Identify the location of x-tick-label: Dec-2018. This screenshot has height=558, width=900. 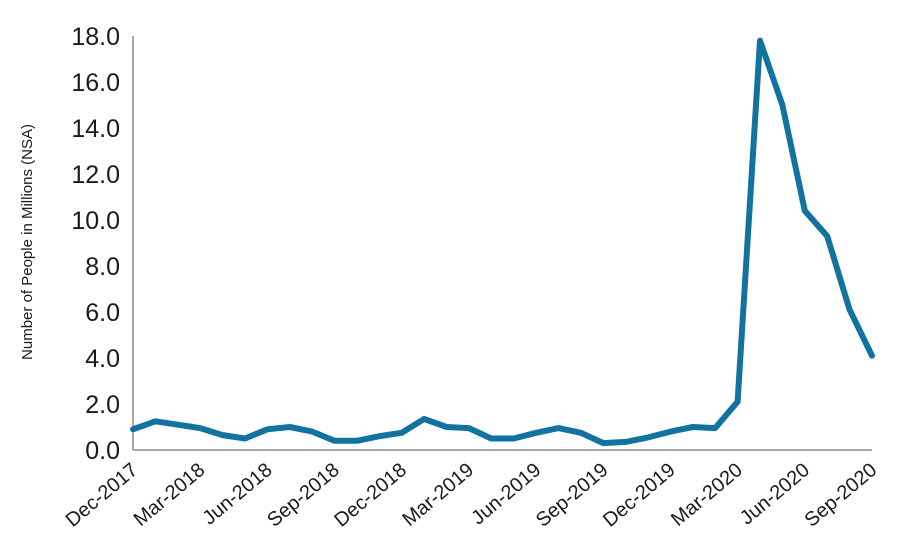
(370, 495).